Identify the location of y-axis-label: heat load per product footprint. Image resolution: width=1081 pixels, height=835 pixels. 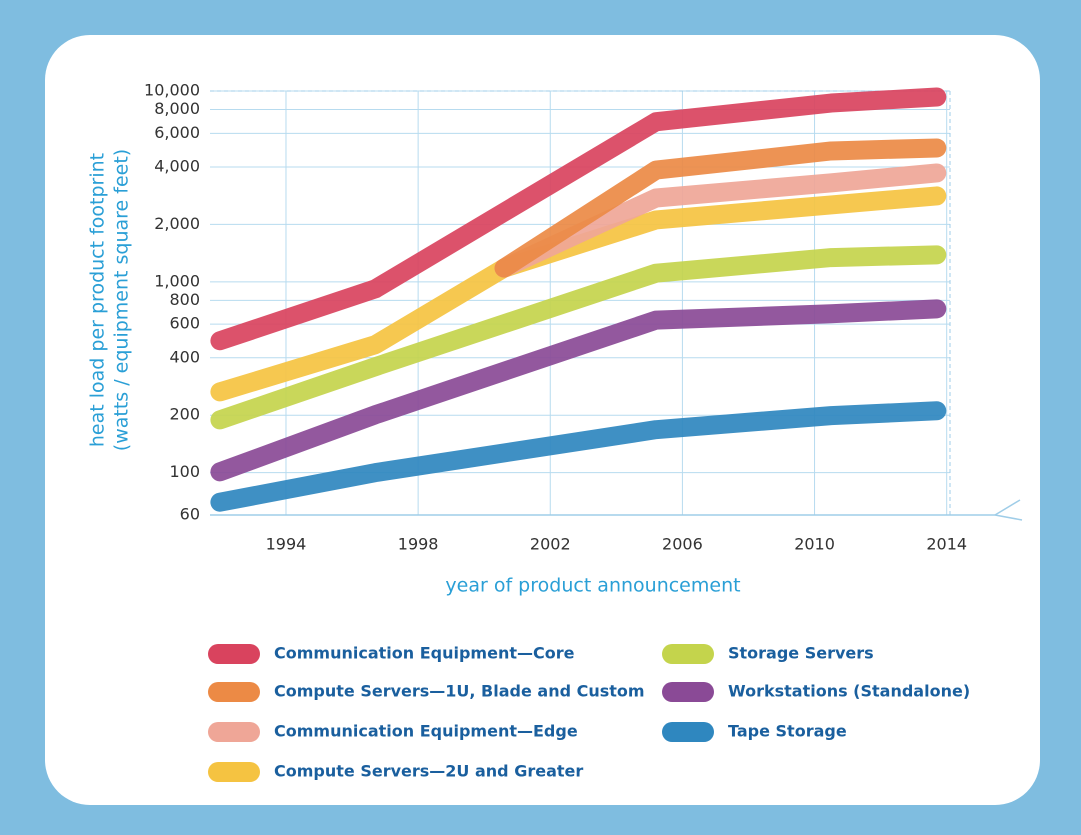
(98, 300).